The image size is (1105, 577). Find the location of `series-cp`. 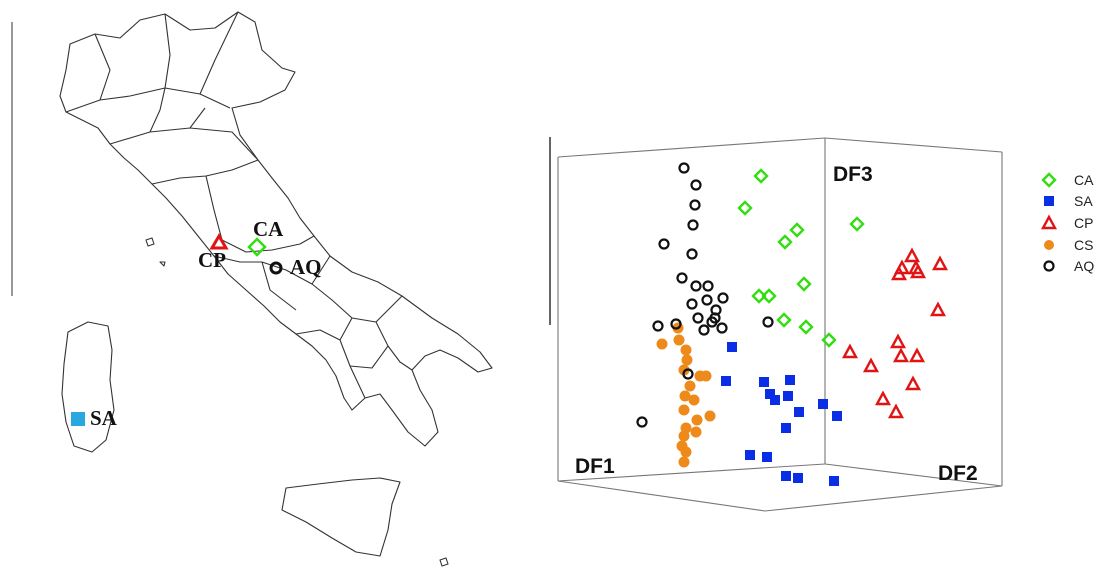

series-cp is located at coordinates (895, 333).